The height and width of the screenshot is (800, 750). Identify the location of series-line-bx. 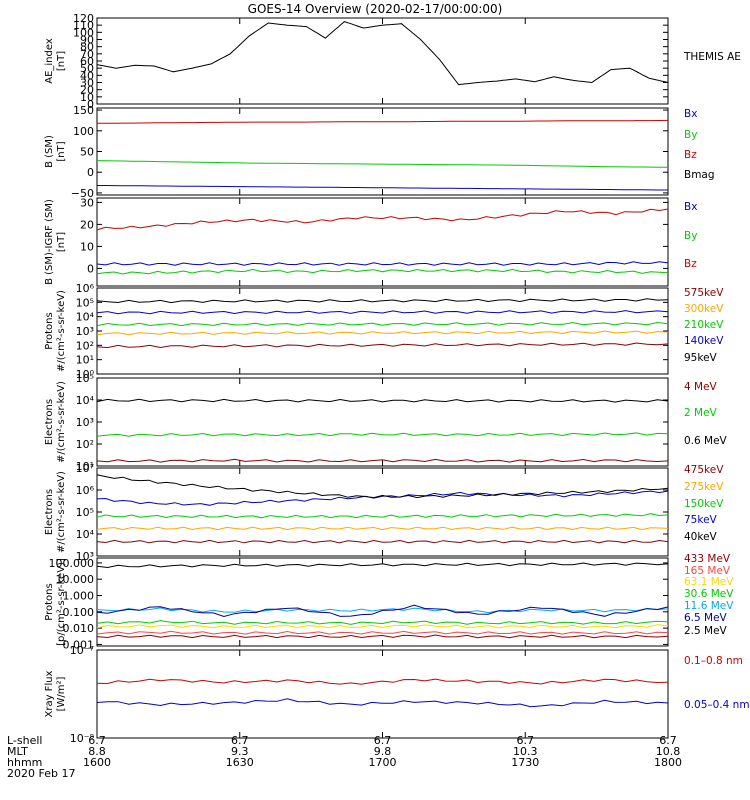
(382, 263).